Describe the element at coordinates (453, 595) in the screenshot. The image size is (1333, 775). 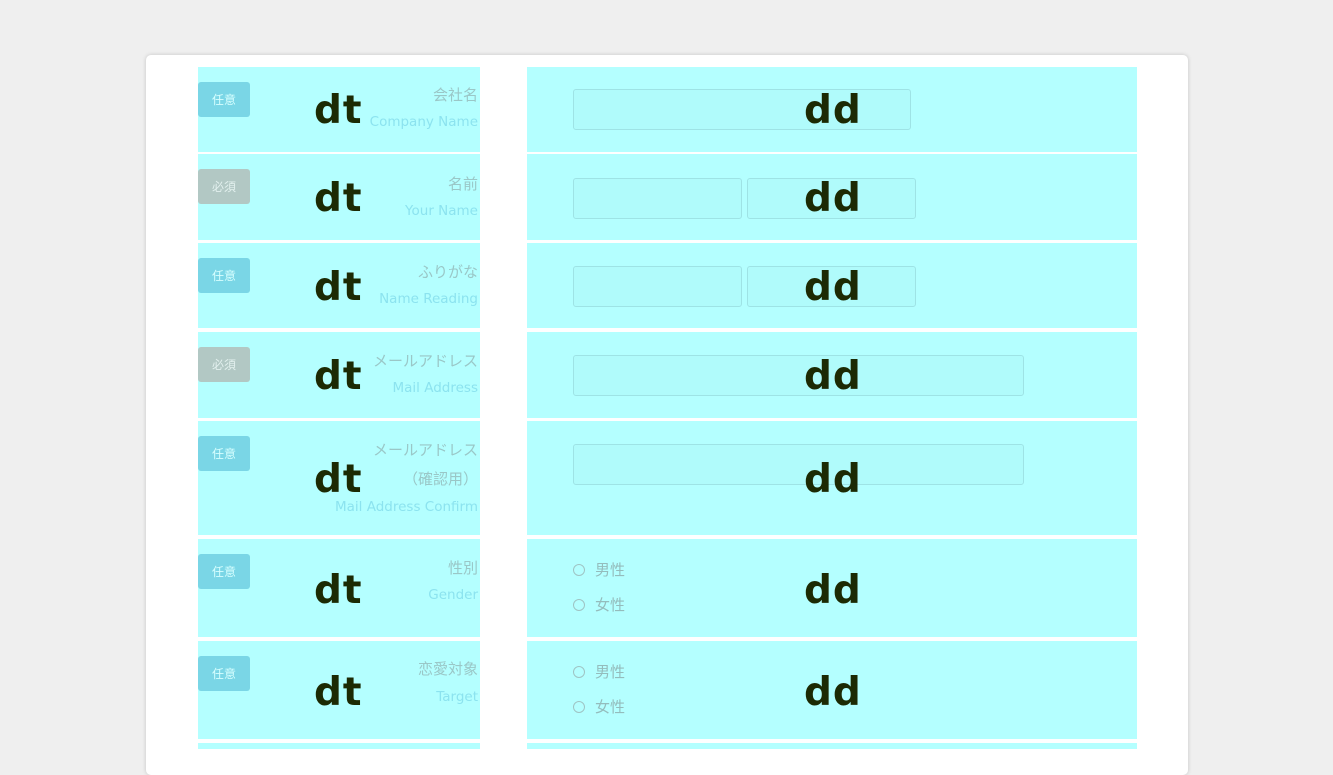
I see `label-gender-en: Gender` at that location.